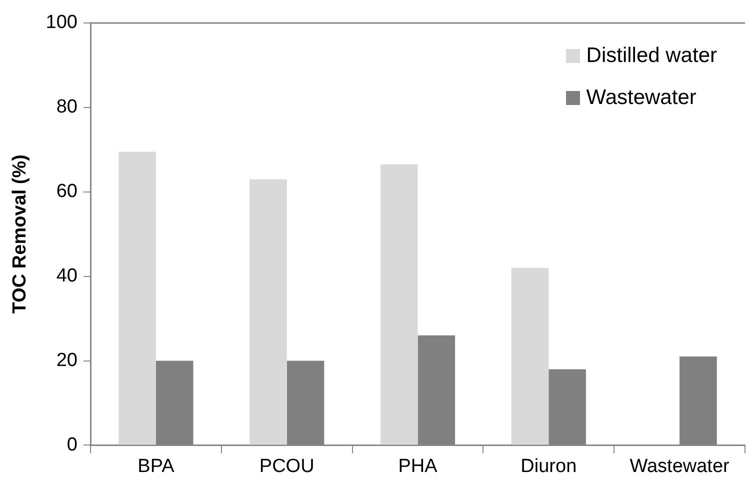  What do you see at coordinates (20, 234) in the screenshot?
I see `y-axis-title: TOC Removal (%)` at bounding box center [20, 234].